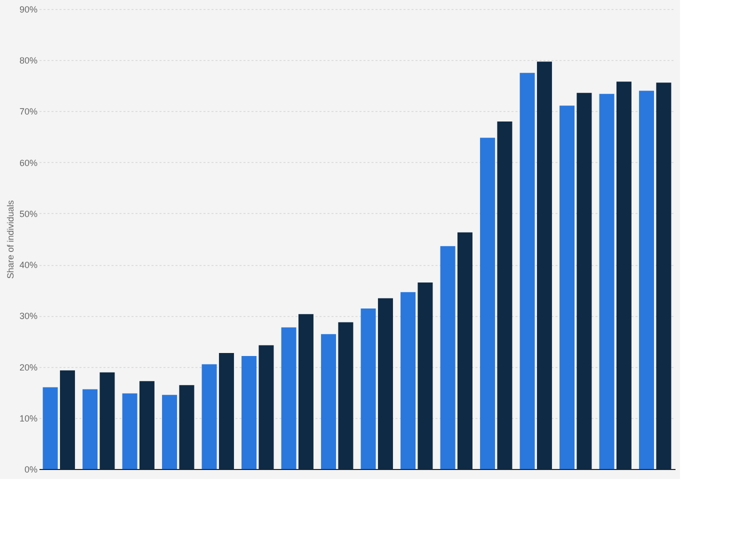 The width and height of the screenshot is (754, 560). Describe the element at coordinates (28, 163) in the screenshot. I see `y-tick-label: 60%` at that location.